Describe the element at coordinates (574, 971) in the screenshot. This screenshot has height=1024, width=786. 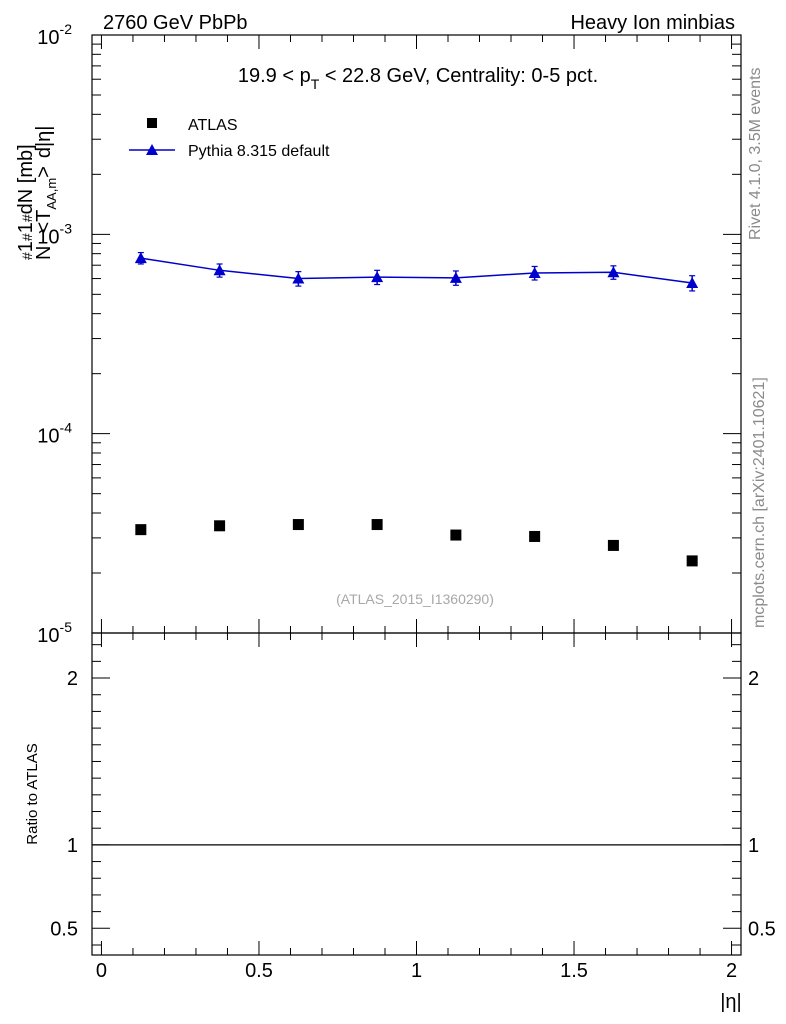
I see `x-tick-label: 1.5` at that location.